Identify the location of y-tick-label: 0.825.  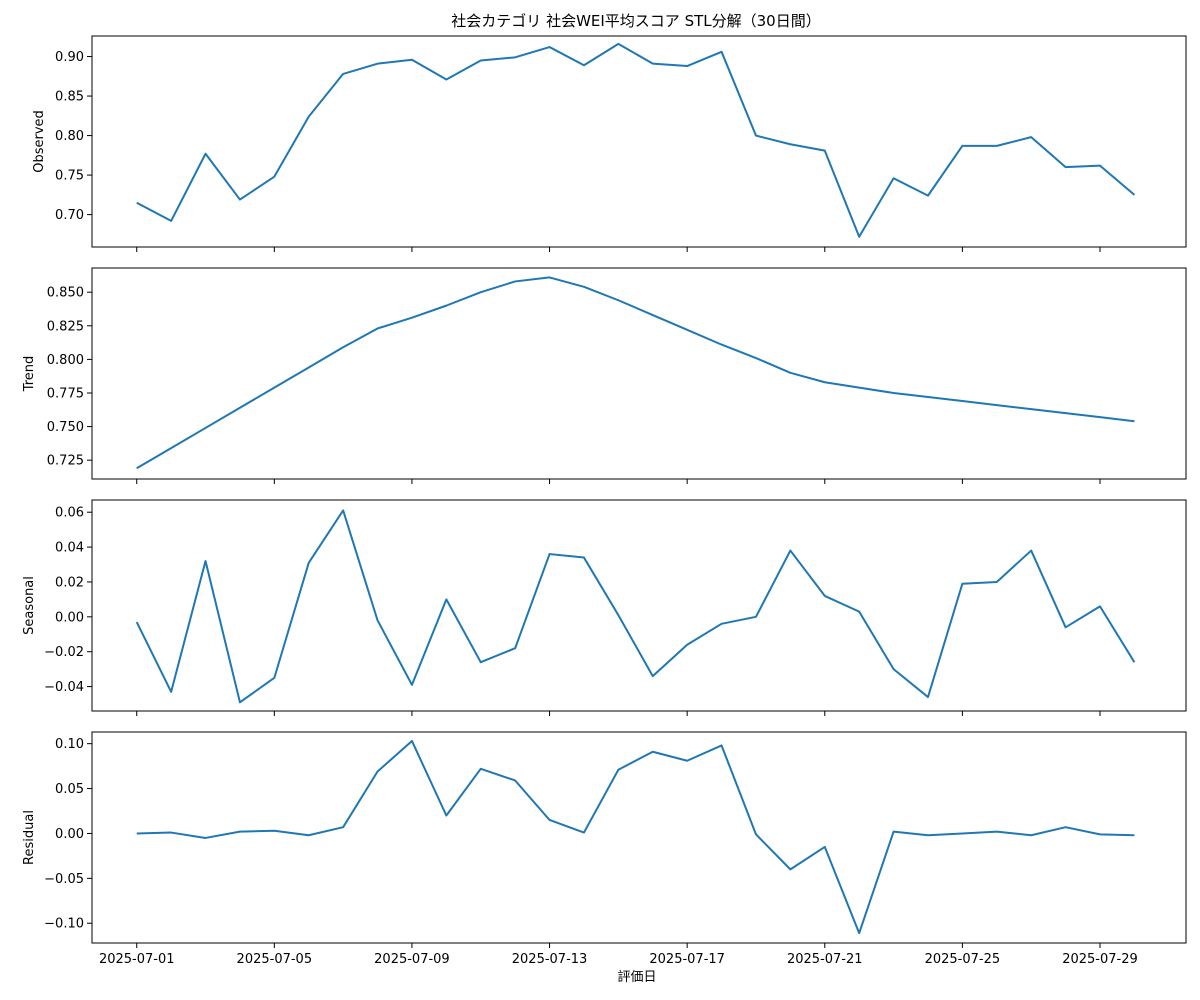
(65, 326).